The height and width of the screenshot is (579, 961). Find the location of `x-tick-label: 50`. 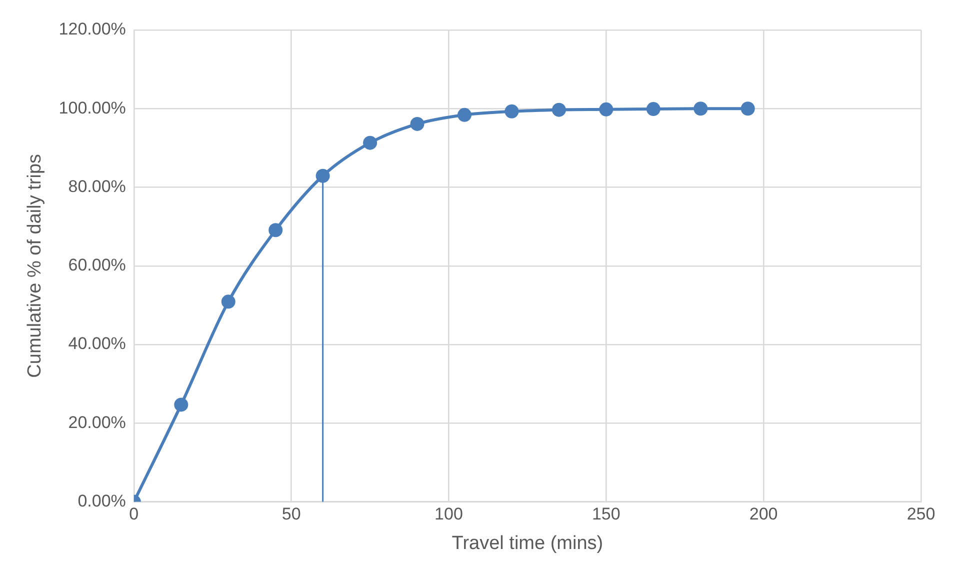

x-tick-label: 50 is located at coordinates (291, 514).